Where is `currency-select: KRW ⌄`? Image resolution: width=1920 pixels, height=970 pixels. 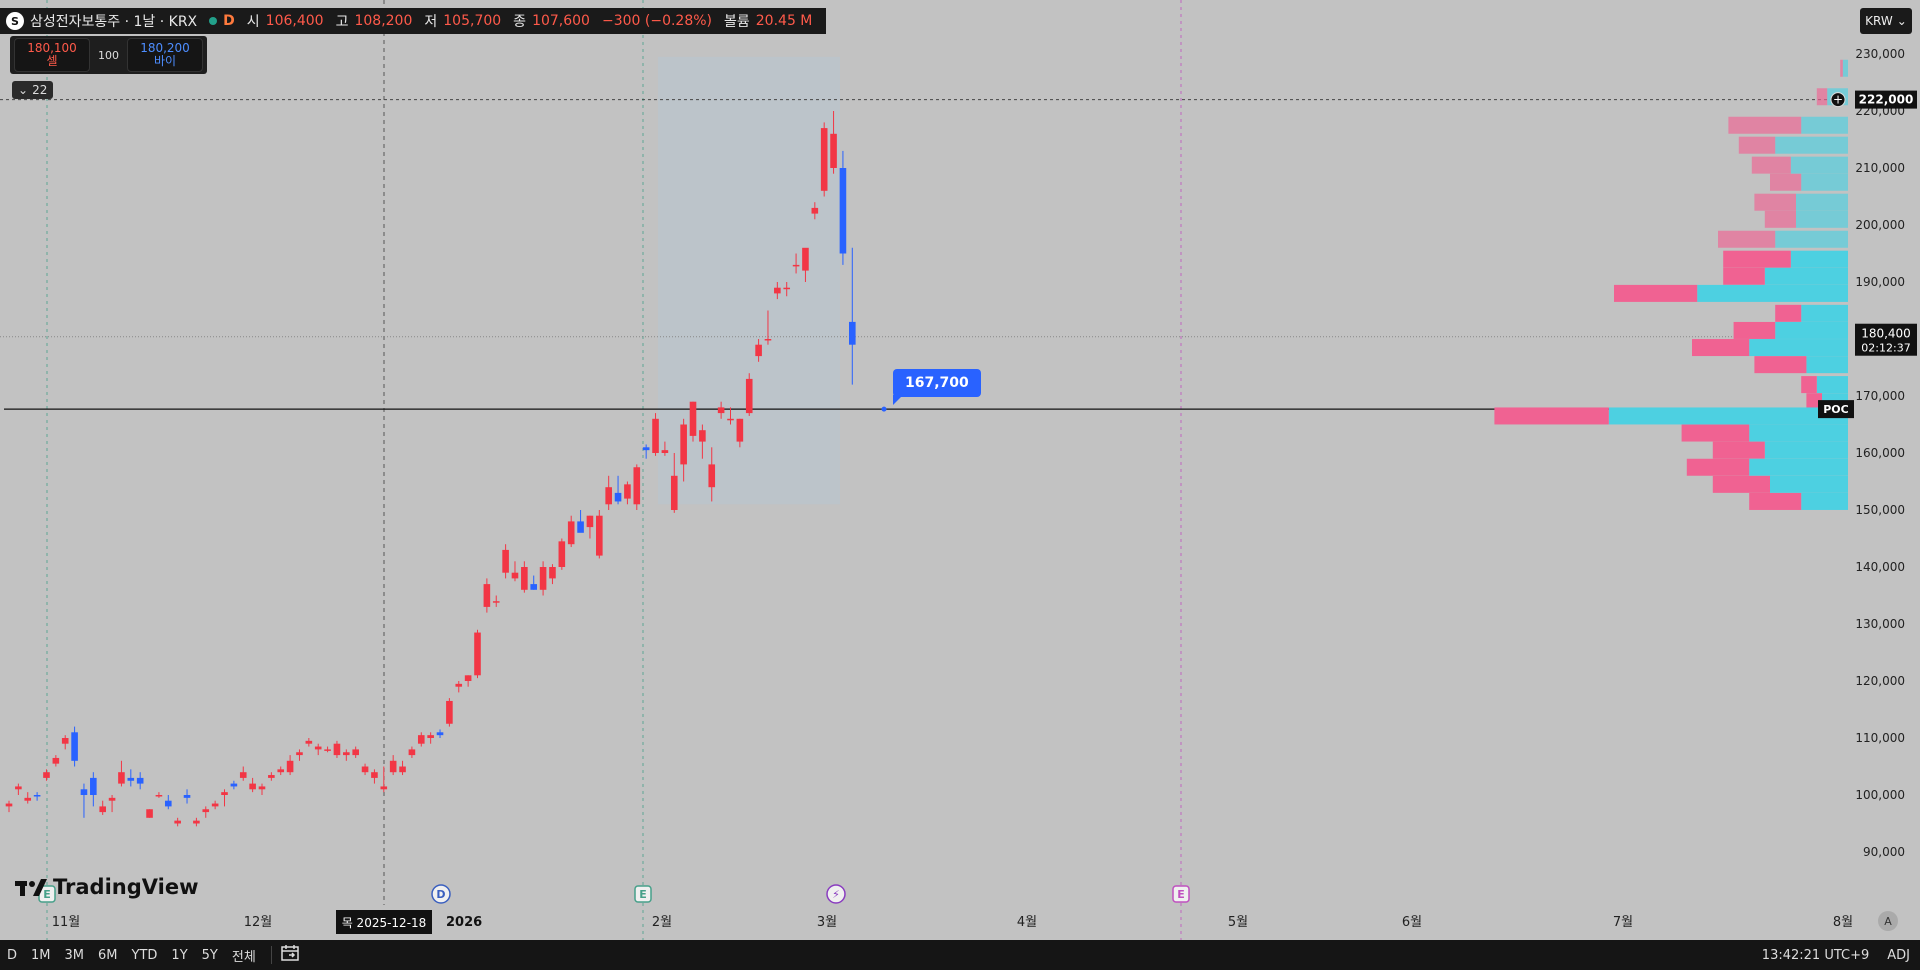
currency-select: KRW ⌄ is located at coordinates (1886, 21).